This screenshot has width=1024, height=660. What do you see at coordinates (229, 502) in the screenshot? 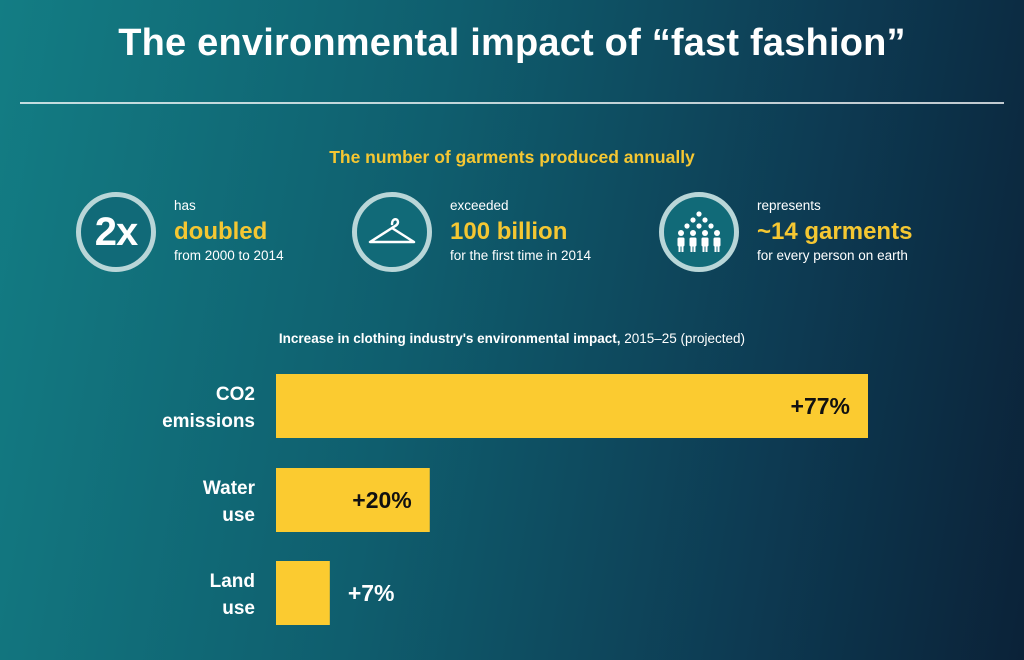
I see `category-label-1: Water use` at bounding box center [229, 502].